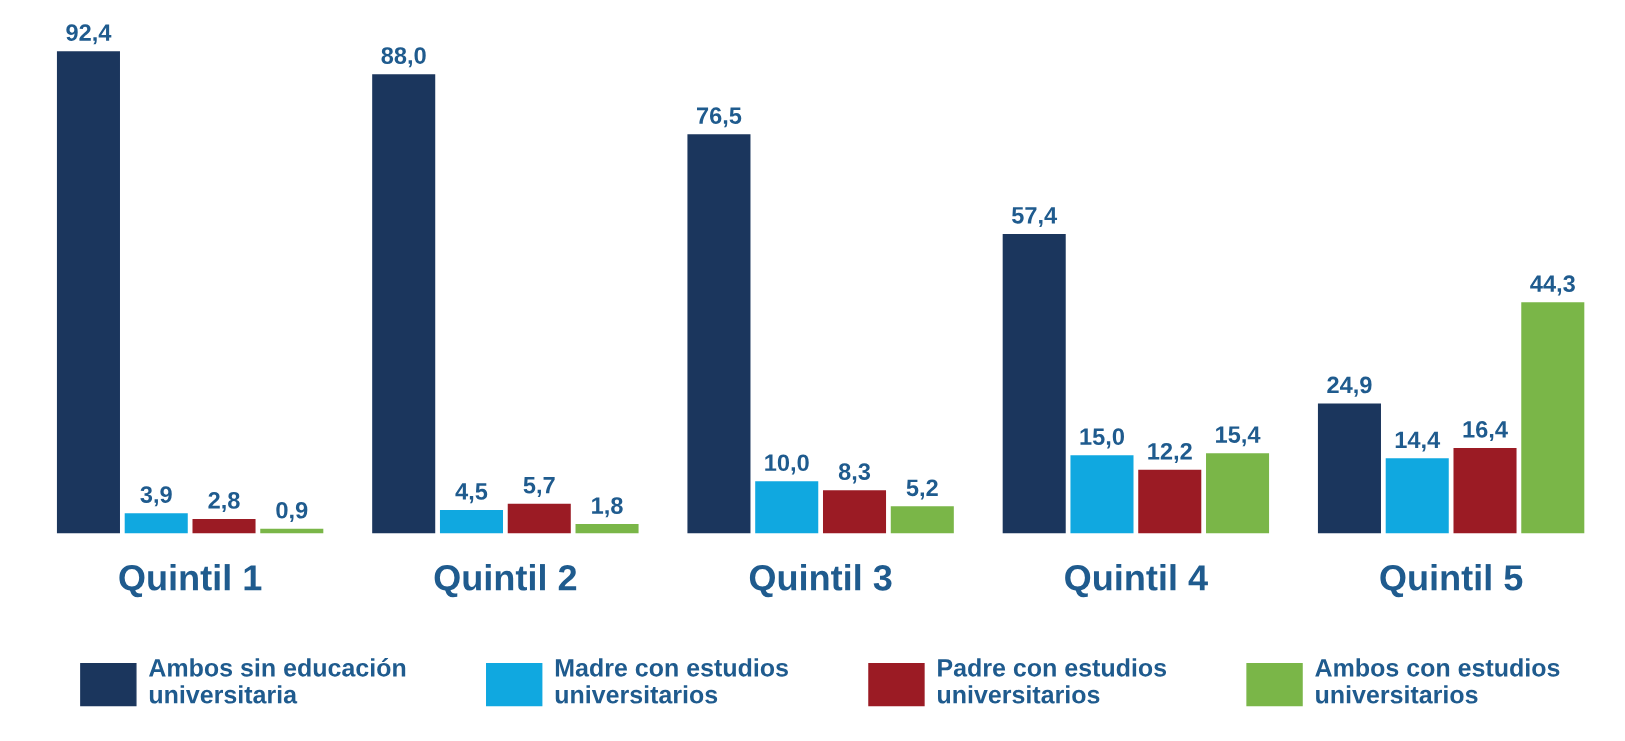 The height and width of the screenshot is (741, 1625). I want to click on data-label: 92,4, so click(89, 34).